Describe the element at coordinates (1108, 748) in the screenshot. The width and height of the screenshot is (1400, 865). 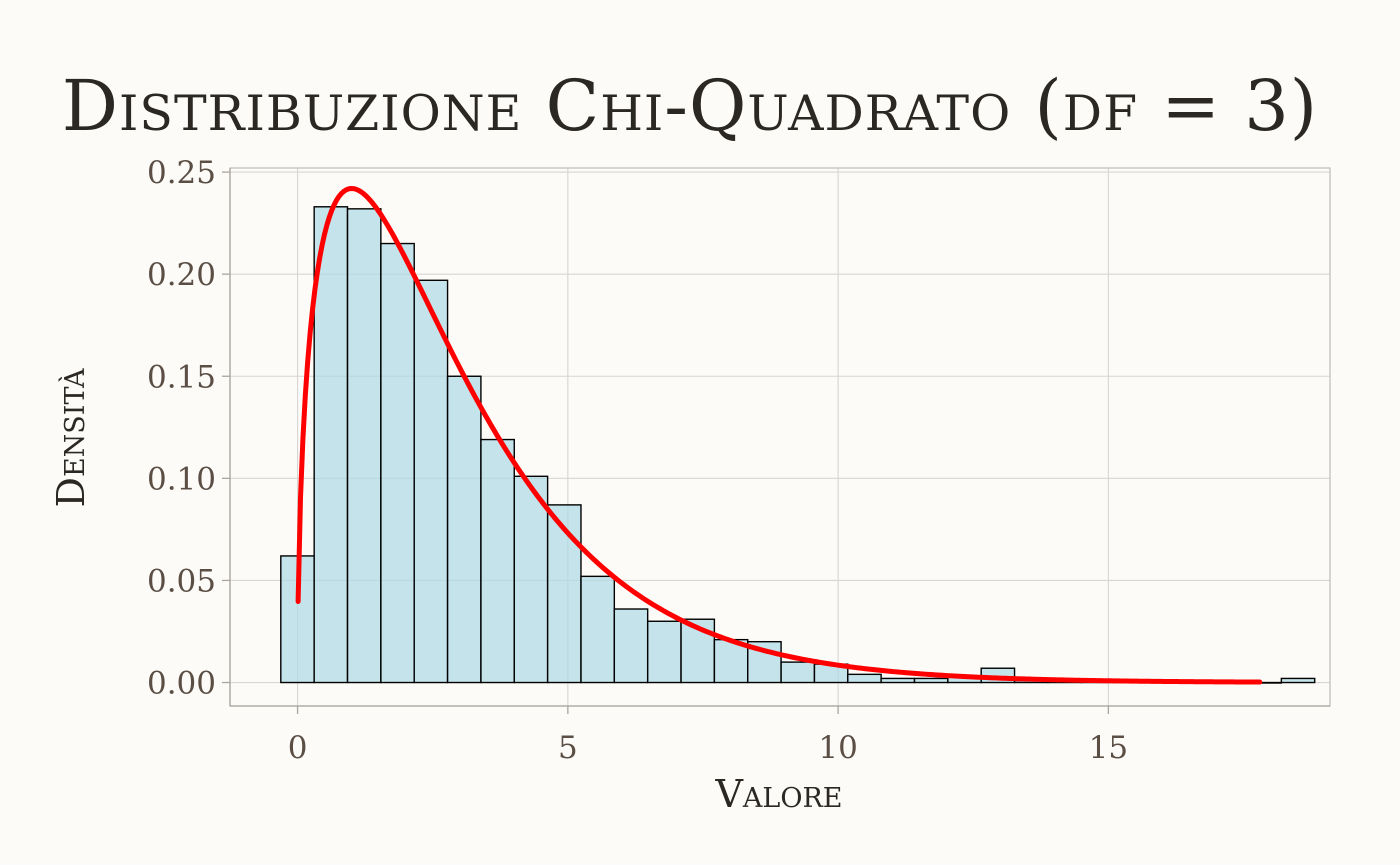
I see `x-tick-label: 15` at that location.